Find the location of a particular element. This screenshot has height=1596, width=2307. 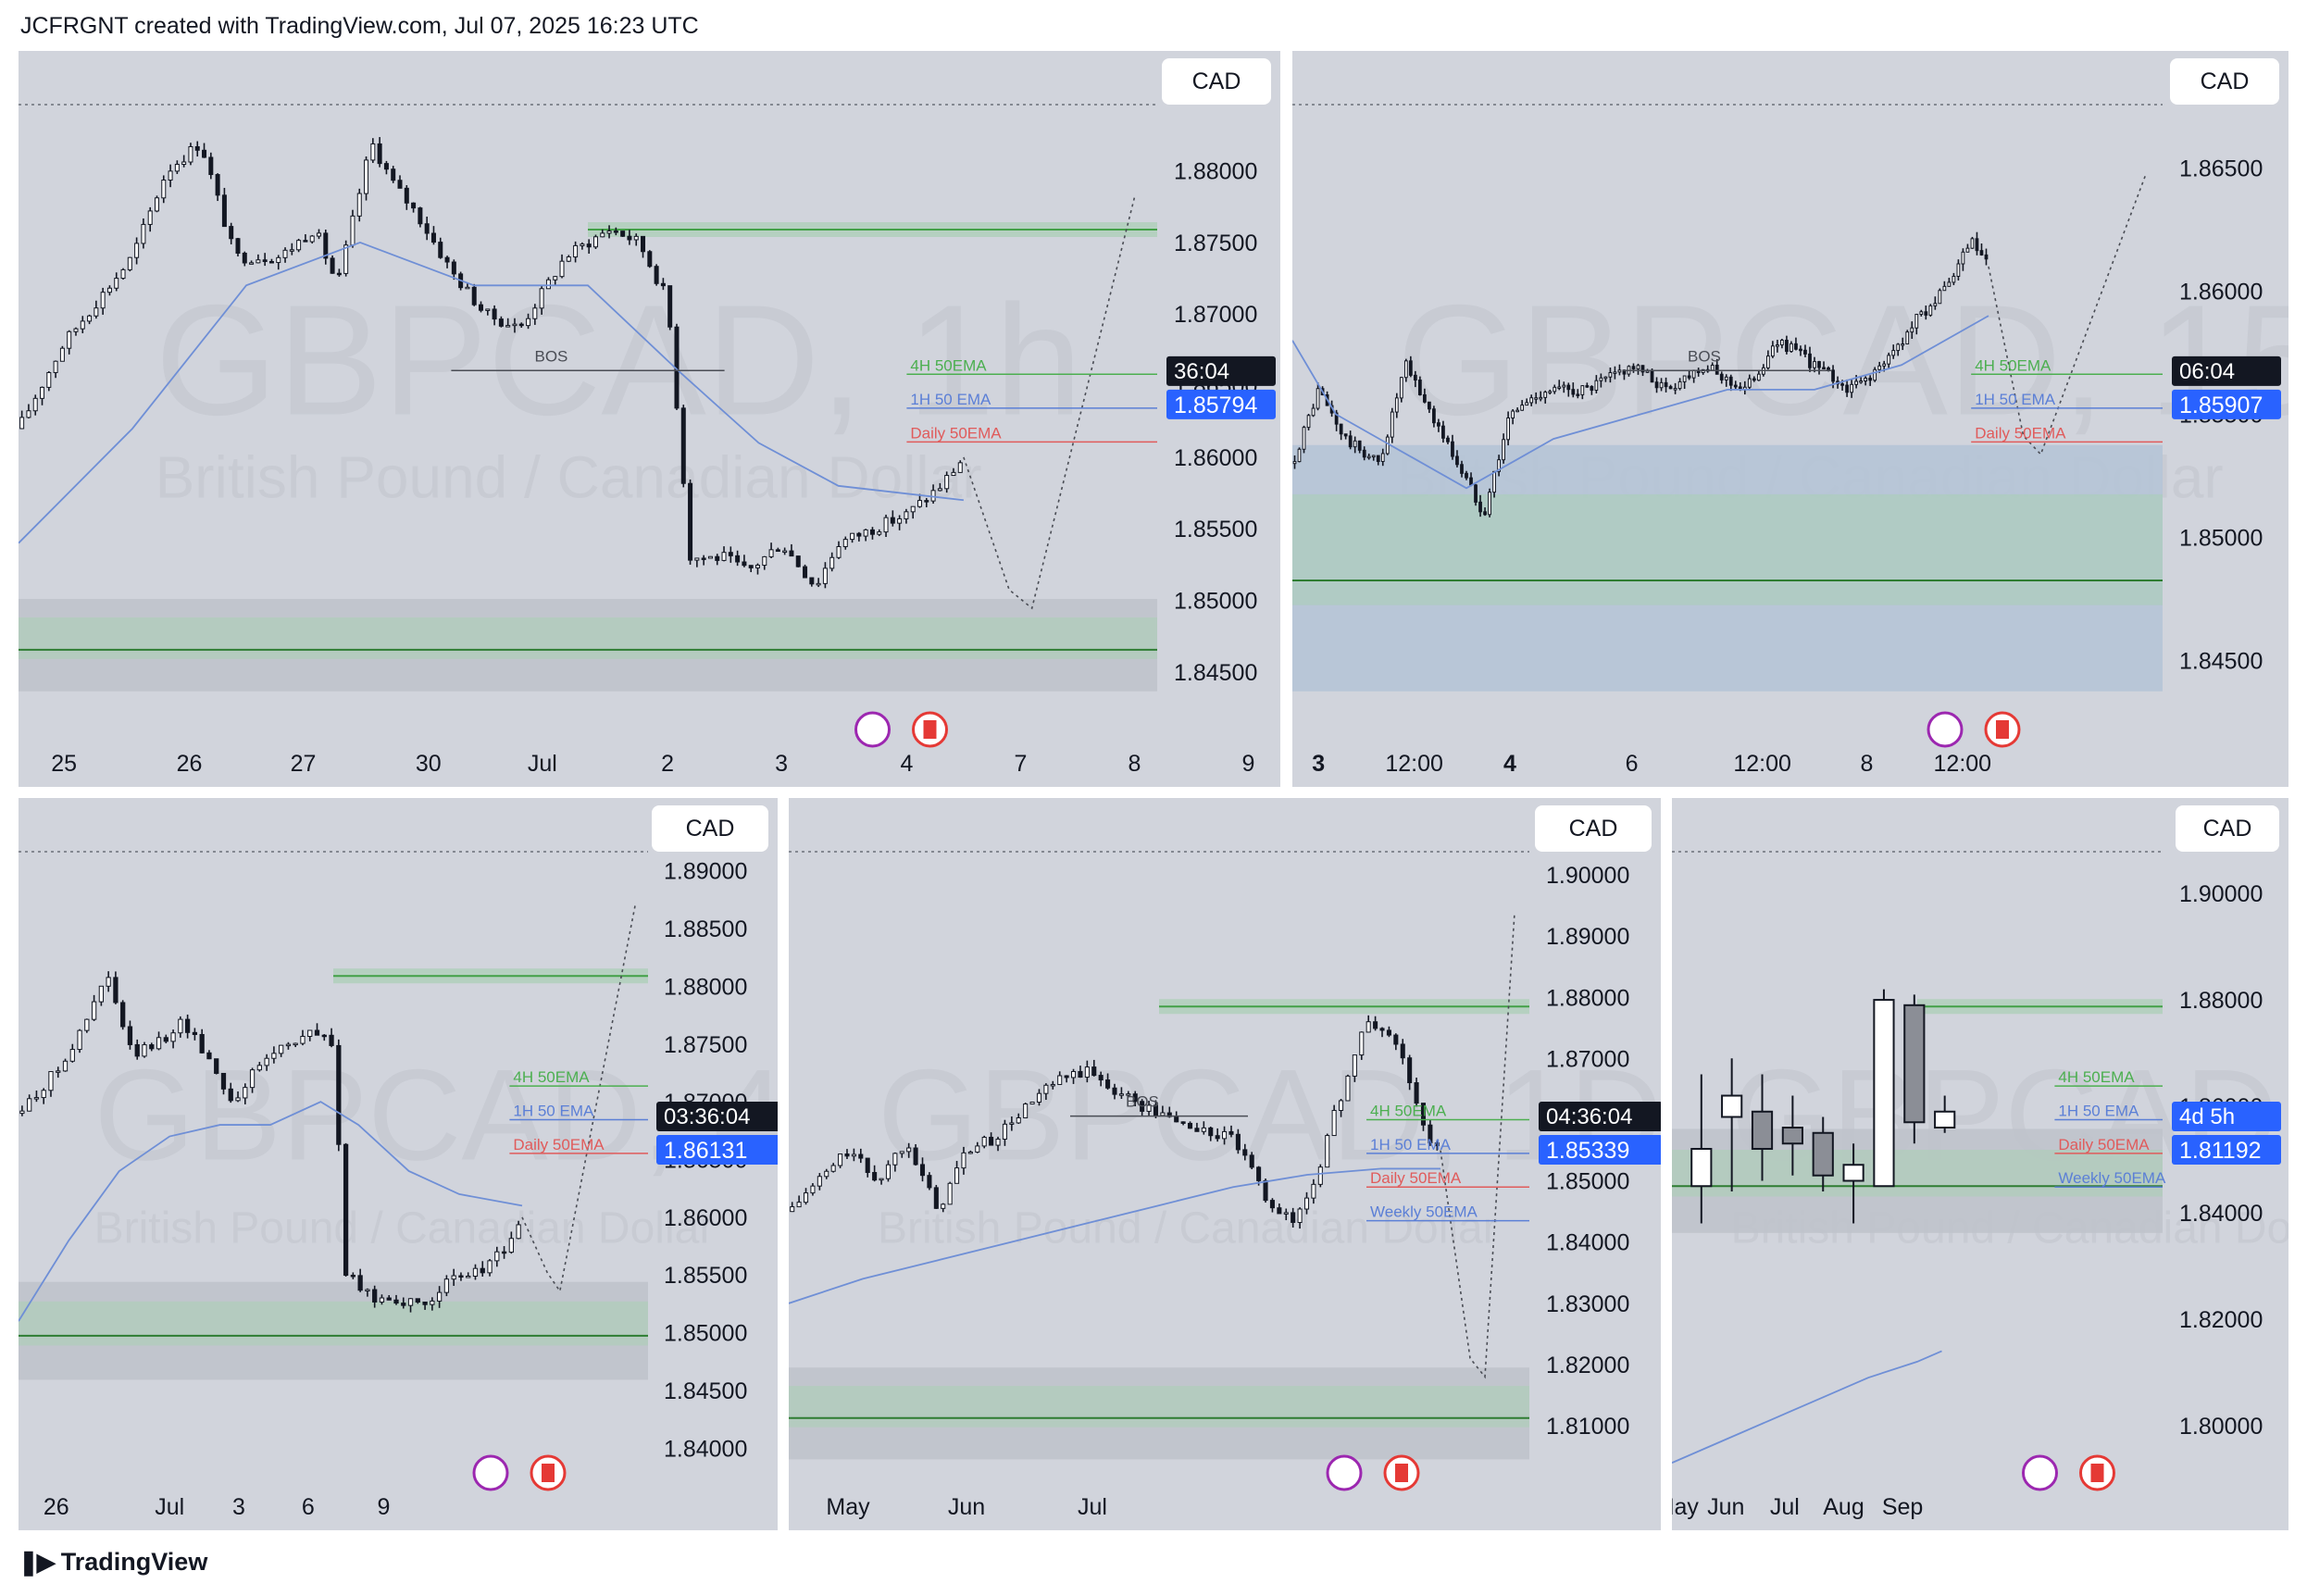

y-tick-label: 1.85500 is located at coordinates (1215, 529).